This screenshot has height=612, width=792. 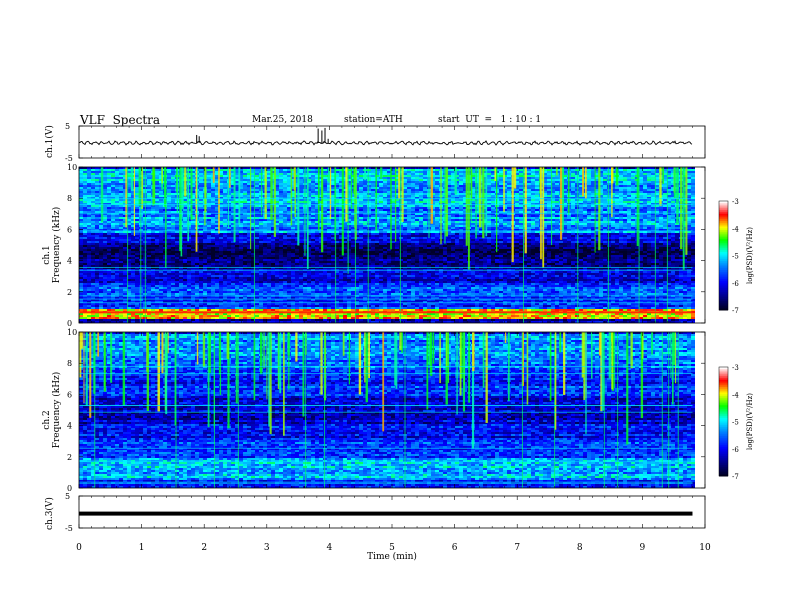 I want to click on ch2-colorbar-tick: -5, so click(x=735, y=423).